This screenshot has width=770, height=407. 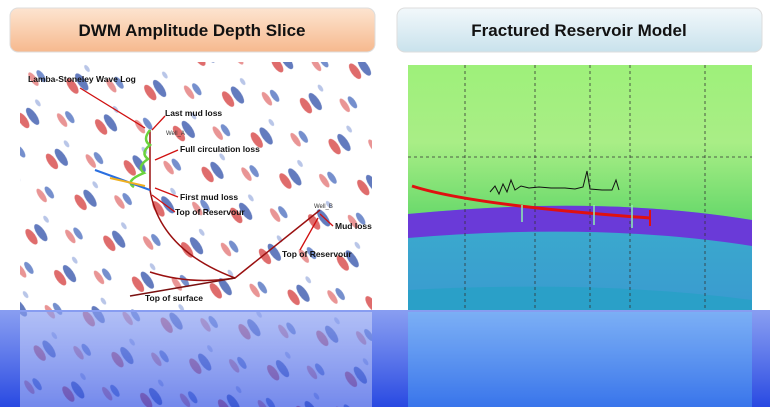 What do you see at coordinates (323, 207) in the screenshot?
I see `well-label: Well_B` at bounding box center [323, 207].